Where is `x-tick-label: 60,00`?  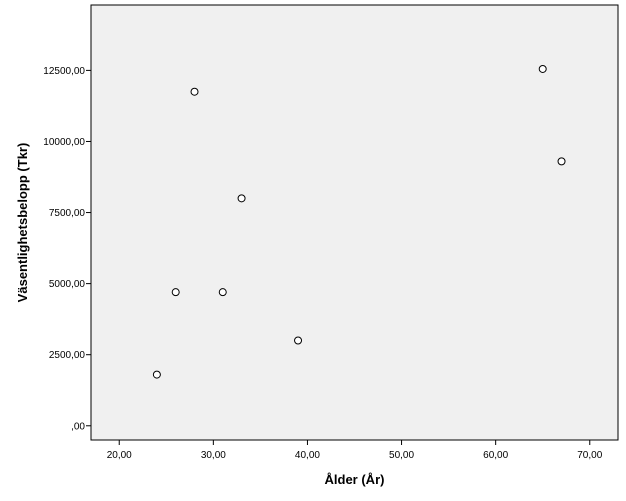
x-tick-label: 60,00 is located at coordinates (495, 455).